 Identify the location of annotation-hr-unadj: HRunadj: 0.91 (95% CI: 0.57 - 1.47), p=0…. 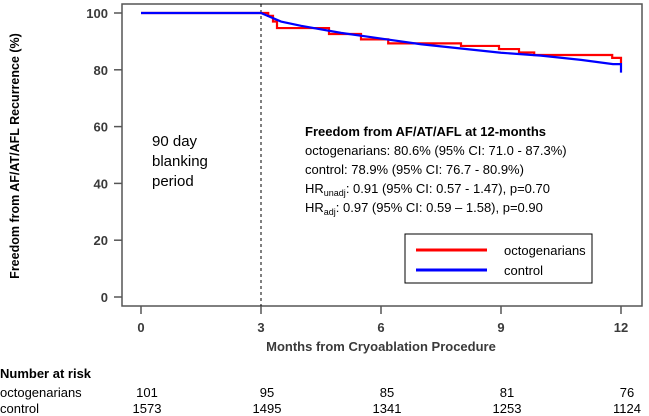
(427, 189).